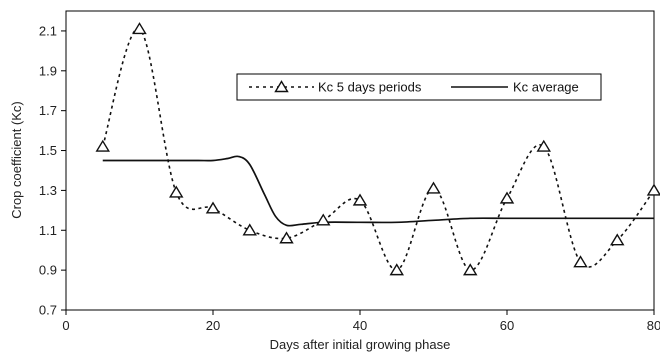 The image size is (660, 352). What do you see at coordinates (213, 325) in the screenshot?
I see `x-tick-label: 20` at bounding box center [213, 325].